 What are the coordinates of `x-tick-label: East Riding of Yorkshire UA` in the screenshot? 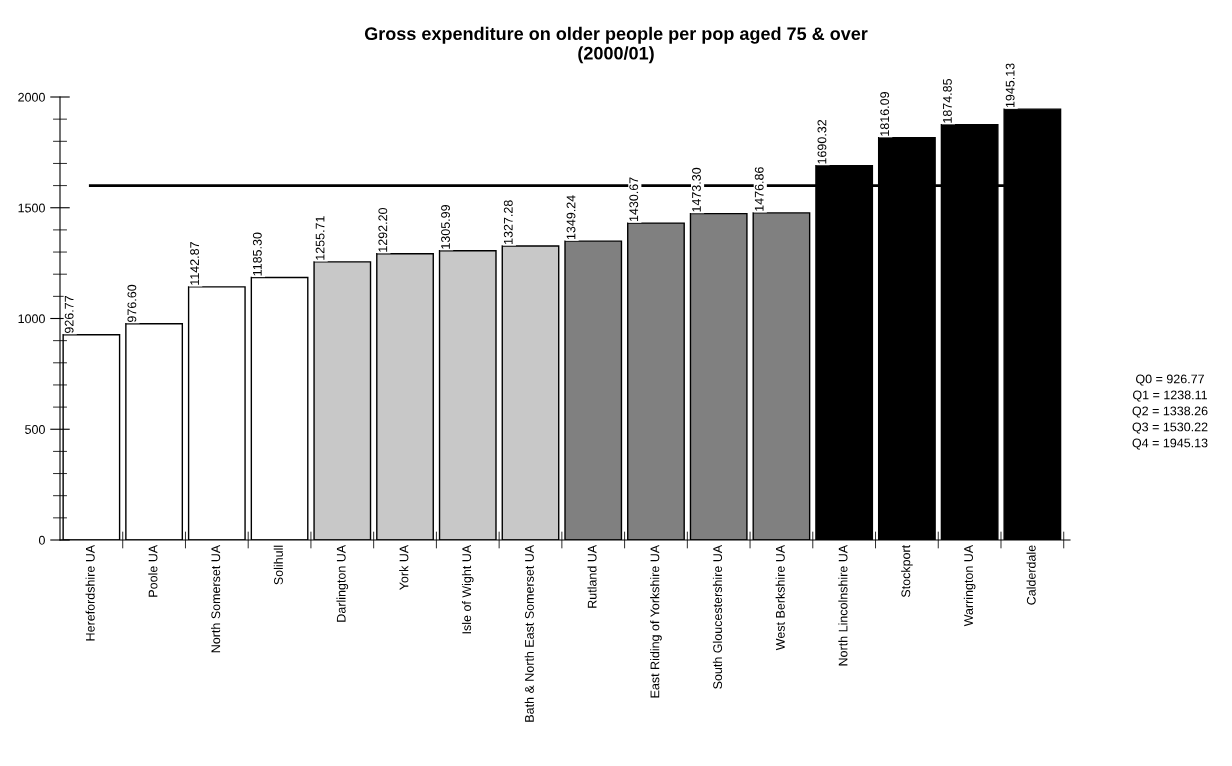 It's located at (656, 621).